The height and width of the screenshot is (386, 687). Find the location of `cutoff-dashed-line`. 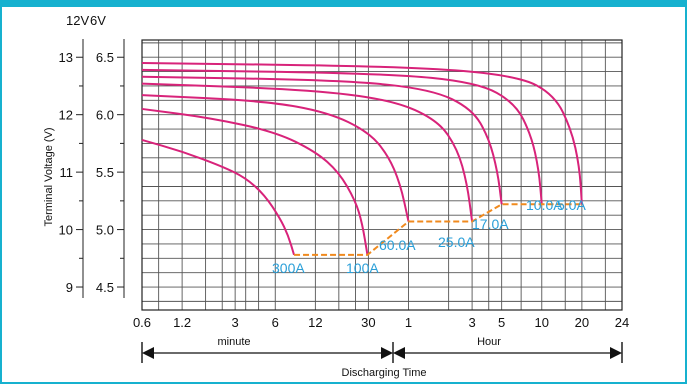

cutoff-dashed-line is located at coordinates (438, 229).